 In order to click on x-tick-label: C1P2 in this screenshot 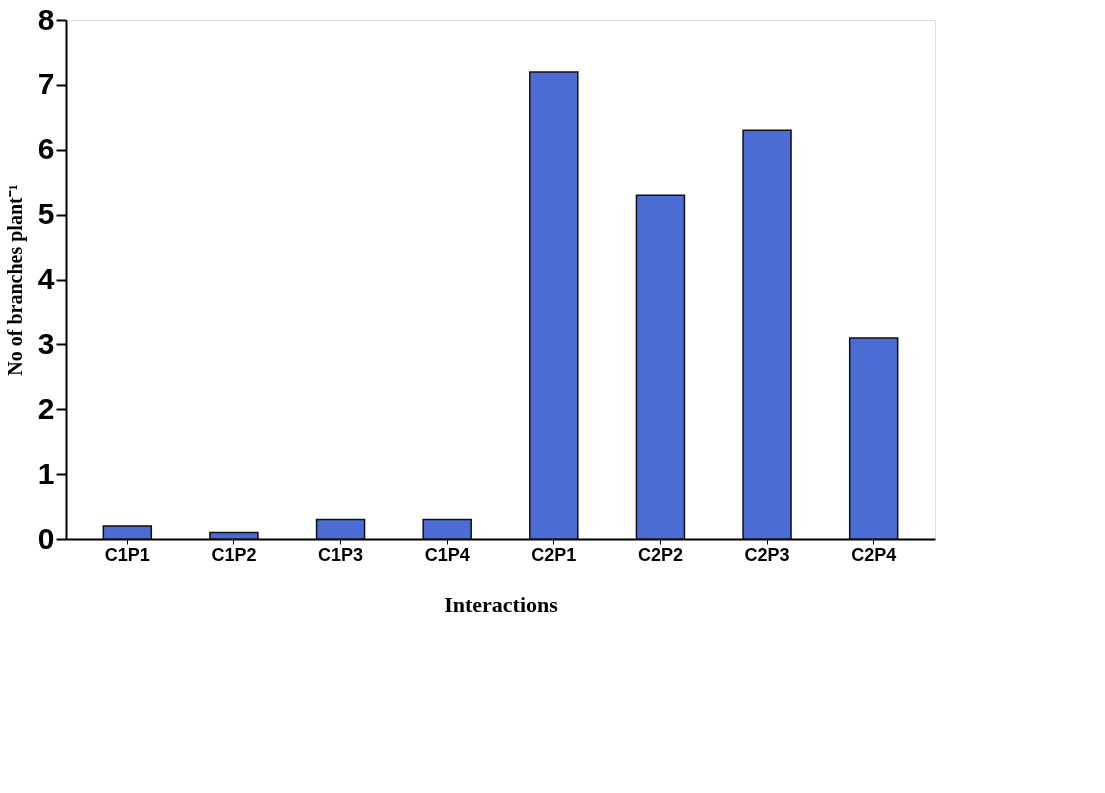, I will do `click(234, 554)`.